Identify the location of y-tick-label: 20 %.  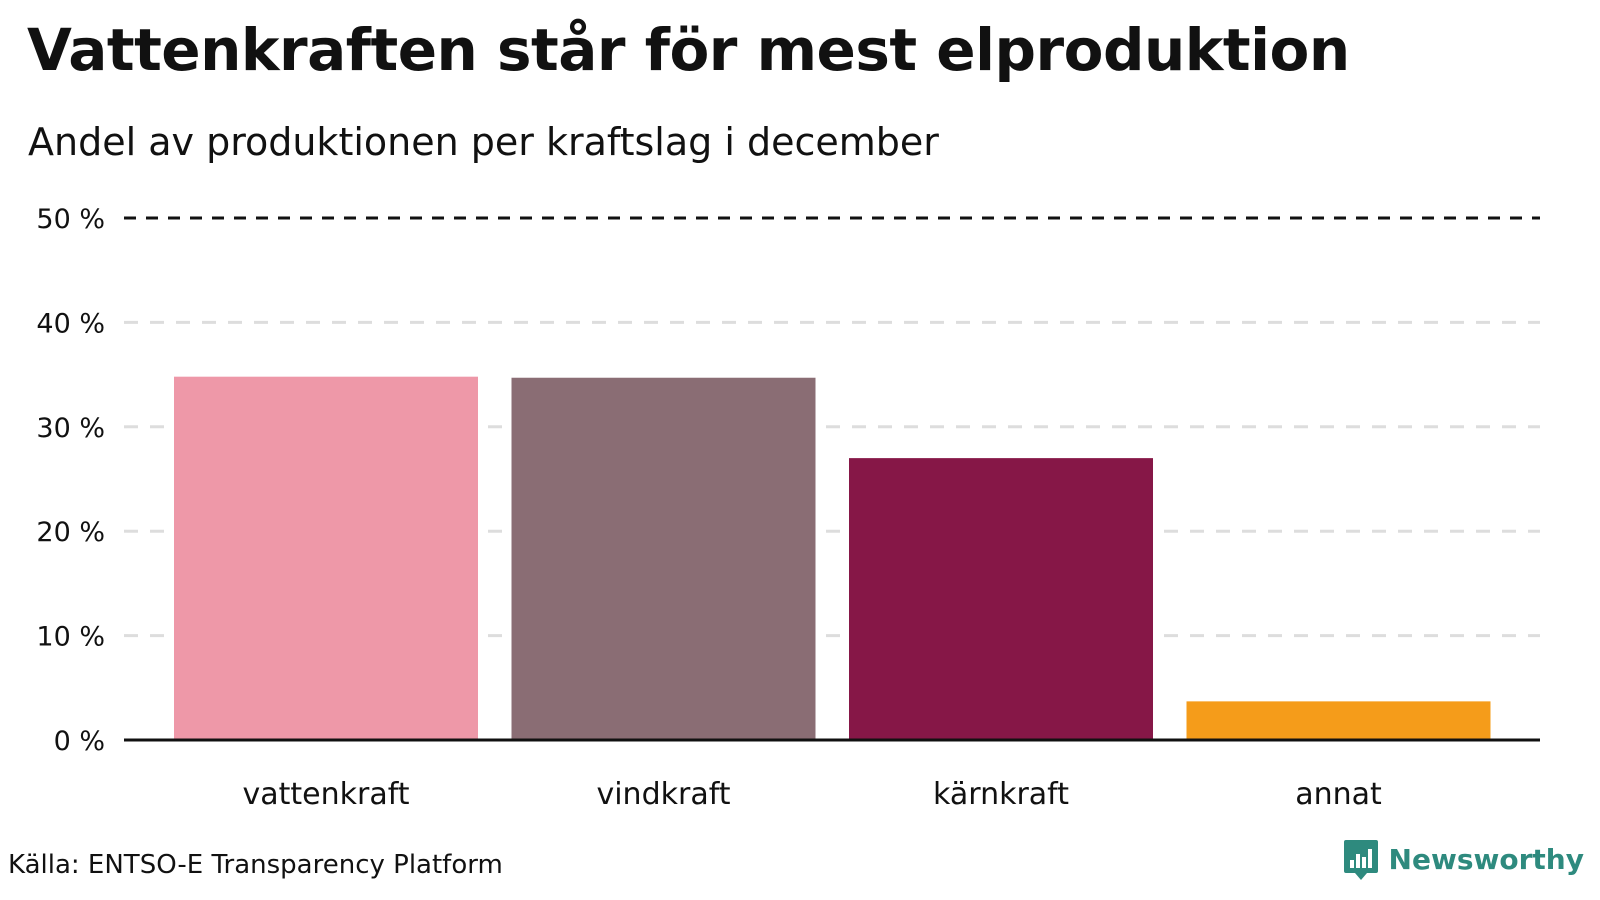
(70, 532).